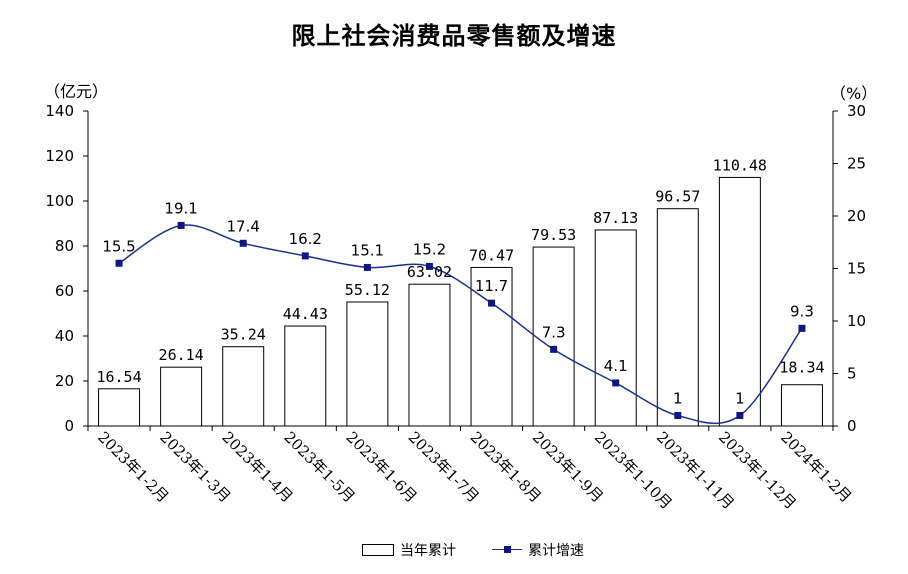 Image resolution: width=908 pixels, height=574 pixels. What do you see at coordinates (454, 35) in the screenshot?
I see `chart-title: 限上社会消费品零售额及增速` at bounding box center [454, 35].